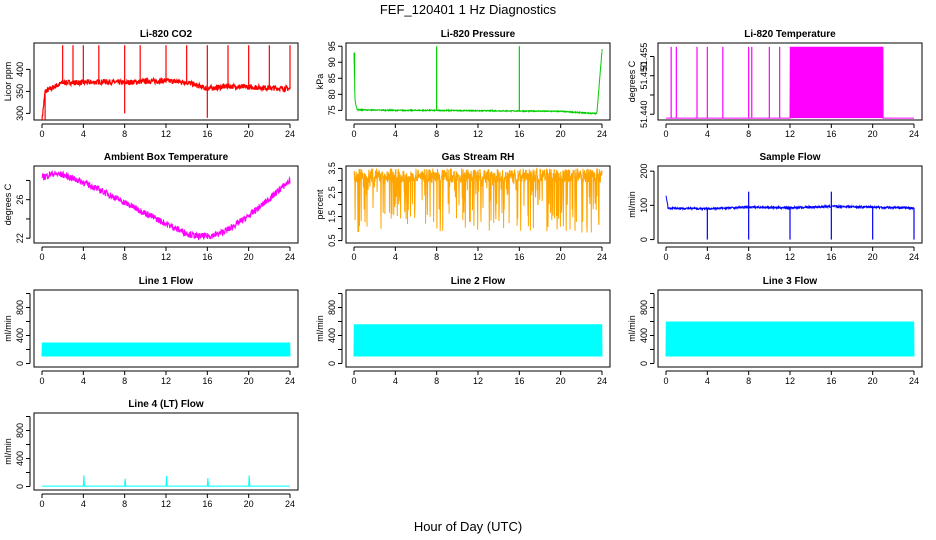 Image resolution: width=936 pixels, height=540 pixels. I want to click on panel-8: Line 2 Flow ml/min 0 4 8 12 16 20 24 0 400 800, so click(463, 331).